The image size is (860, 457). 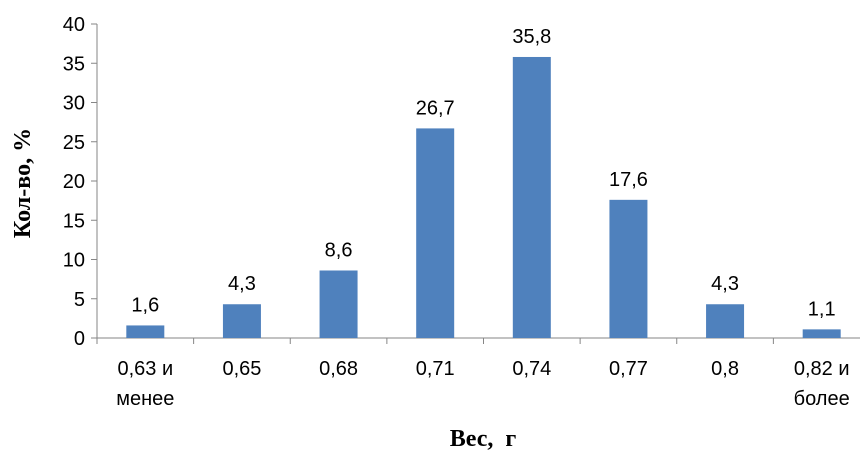 I want to click on y-tick-label: 25, so click(x=74, y=143).